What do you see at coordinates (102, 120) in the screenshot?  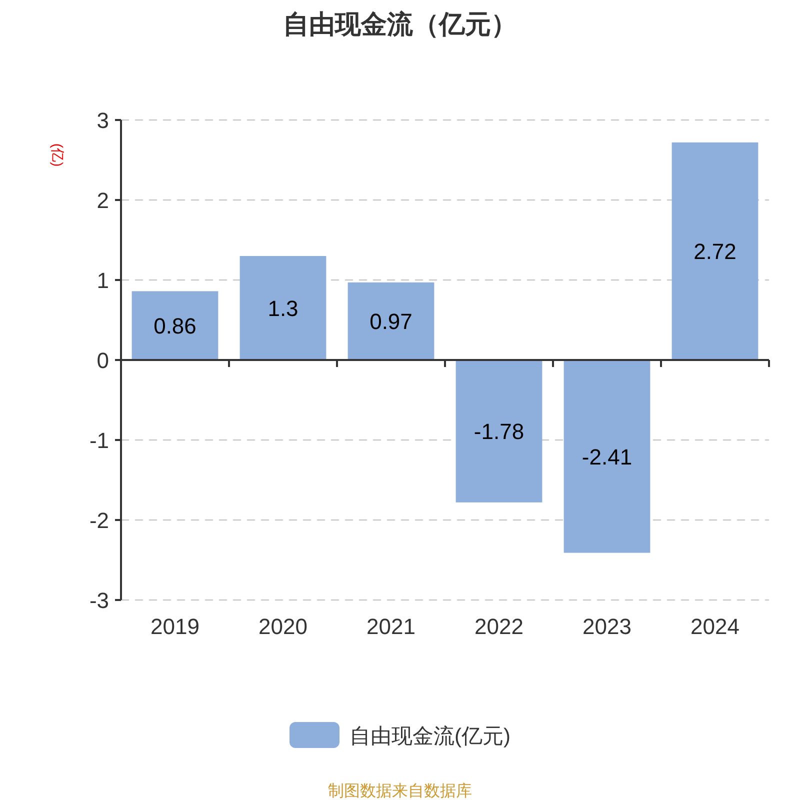 I see `y-tick-label: 3` at bounding box center [102, 120].